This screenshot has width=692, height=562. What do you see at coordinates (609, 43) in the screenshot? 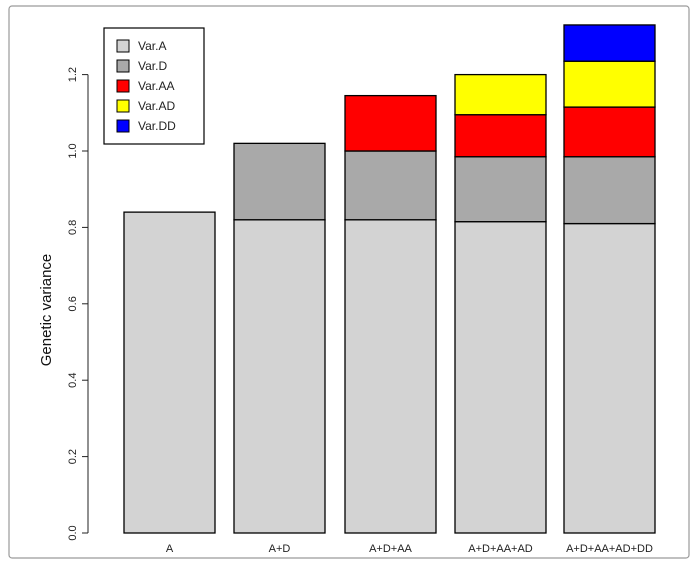
I see `bar-segment-var-dd` at bounding box center [609, 43].